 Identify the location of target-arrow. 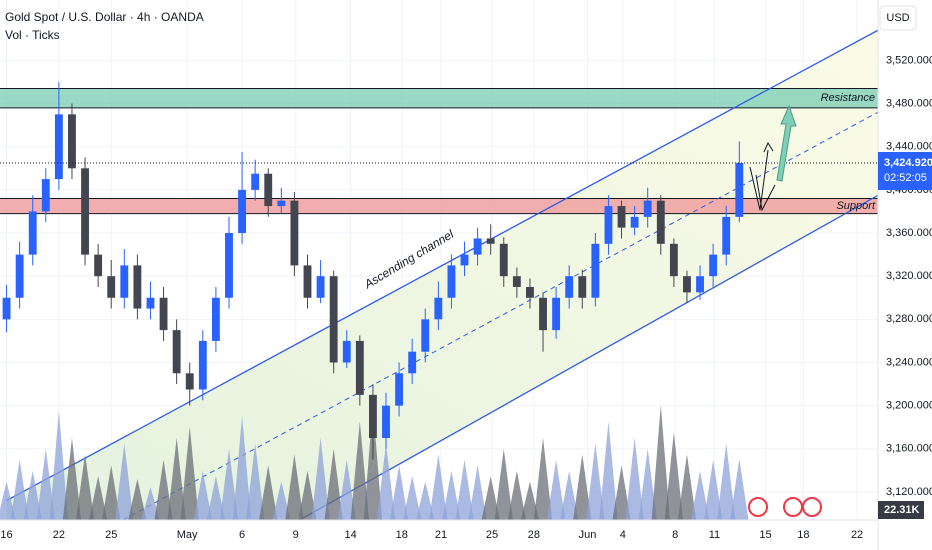
(786, 143).